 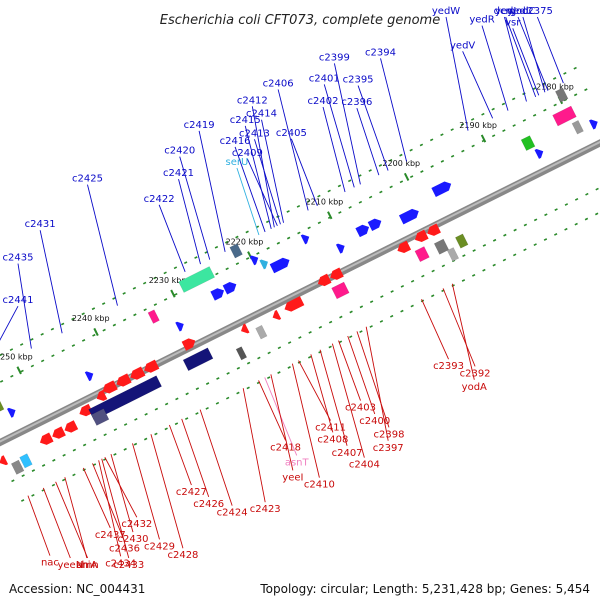 I want to click on kbp-tick, so click(x=406, y=176).